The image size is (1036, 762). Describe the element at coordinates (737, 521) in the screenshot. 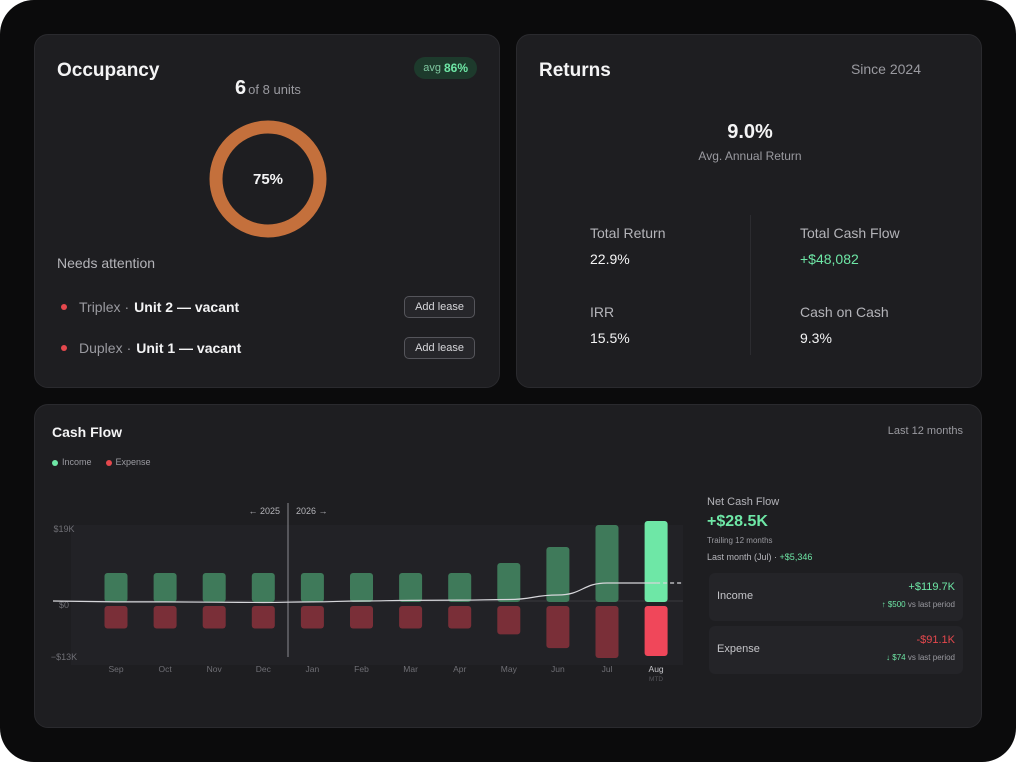

I see `net-cash-flow-value: +$28.5K` at that location.